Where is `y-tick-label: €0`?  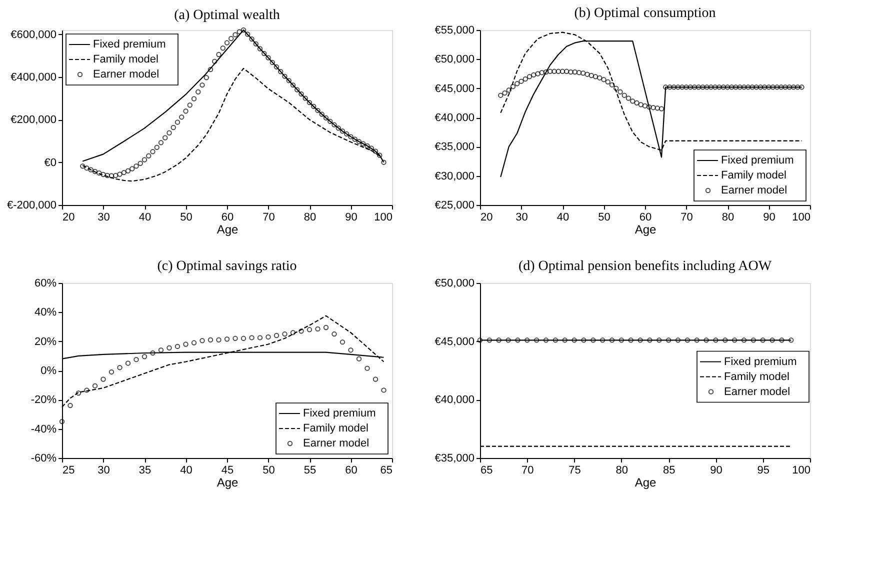
y-tick-label: €0 is located at coordinates (50, 162).